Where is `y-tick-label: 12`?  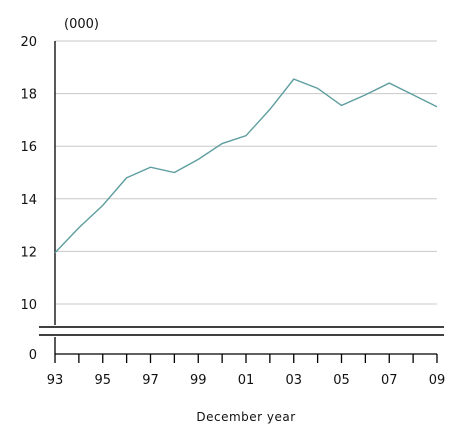
y-tick-label: 12 is located at coordinates (28, 252).